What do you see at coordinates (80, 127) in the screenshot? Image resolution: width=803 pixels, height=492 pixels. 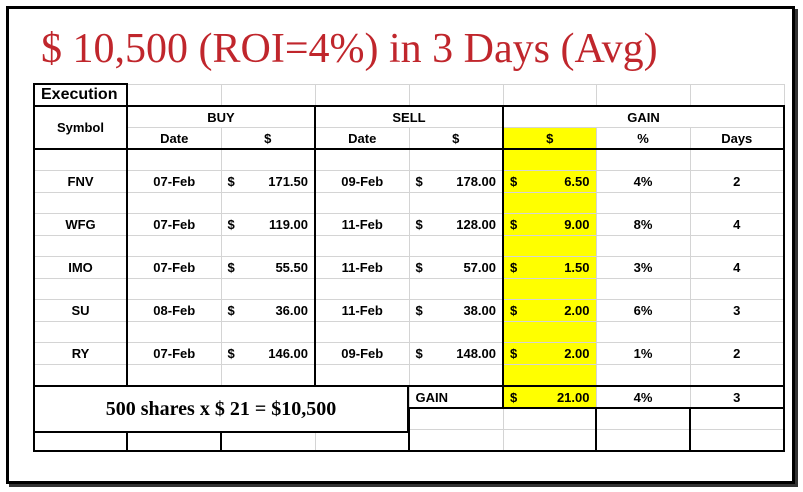 I see `symbol-header: Symbol` at bounding box center [80, 127].